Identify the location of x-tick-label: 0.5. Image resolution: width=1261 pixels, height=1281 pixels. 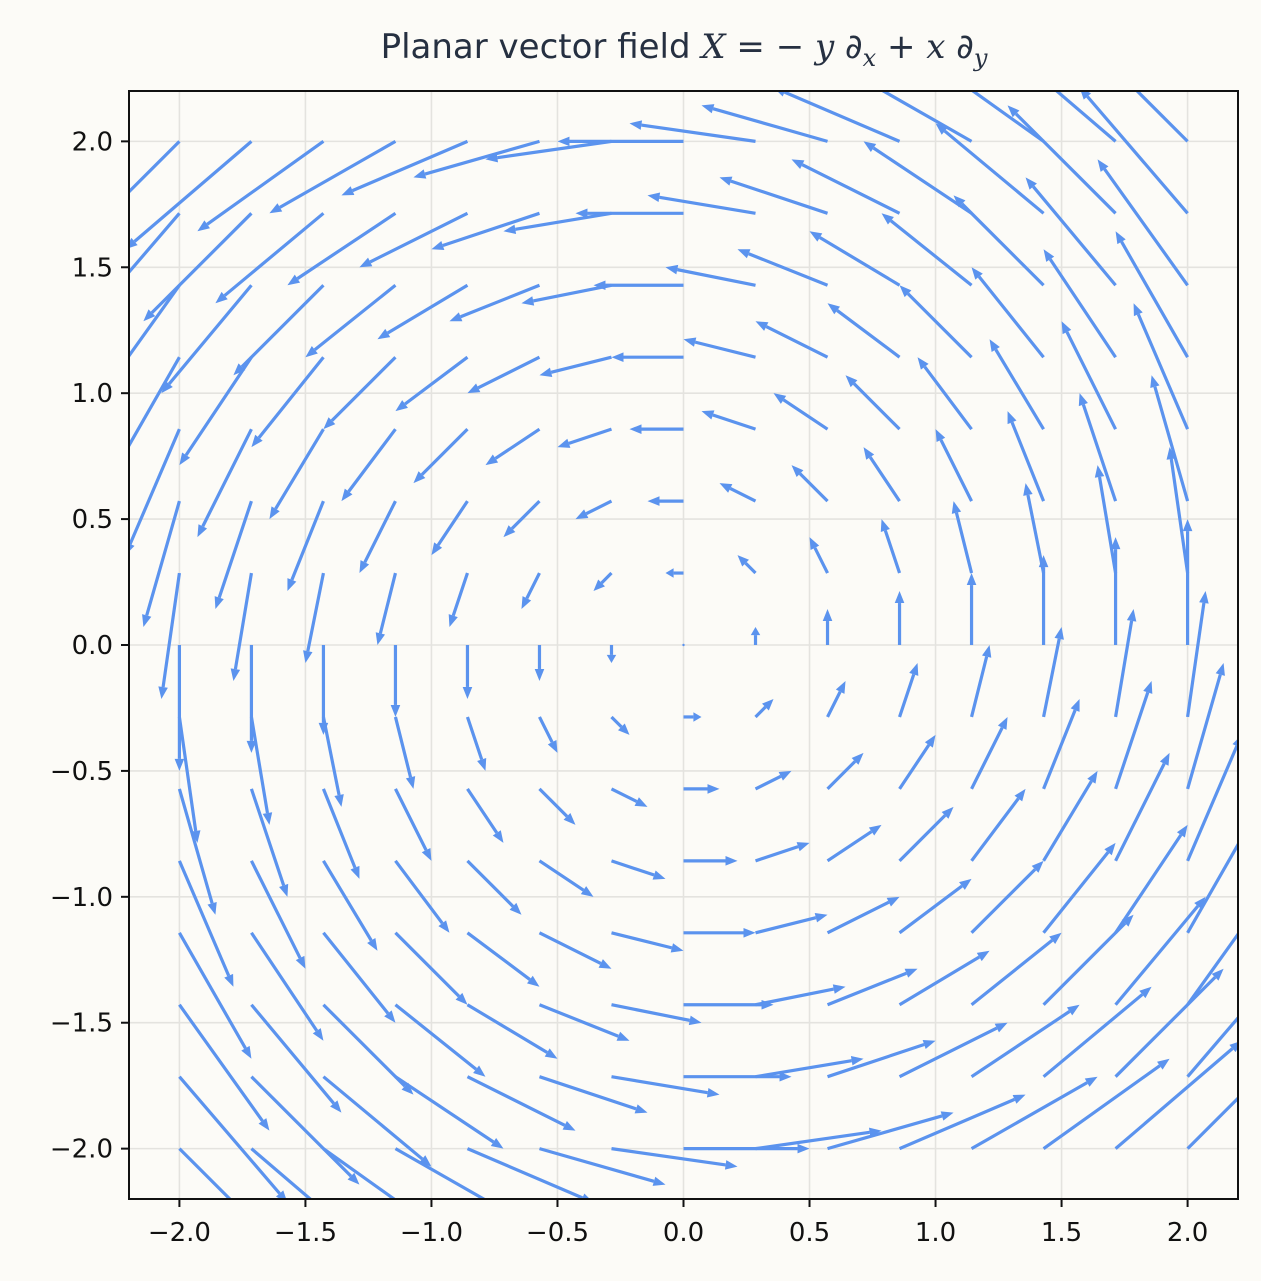
(809, 1233).